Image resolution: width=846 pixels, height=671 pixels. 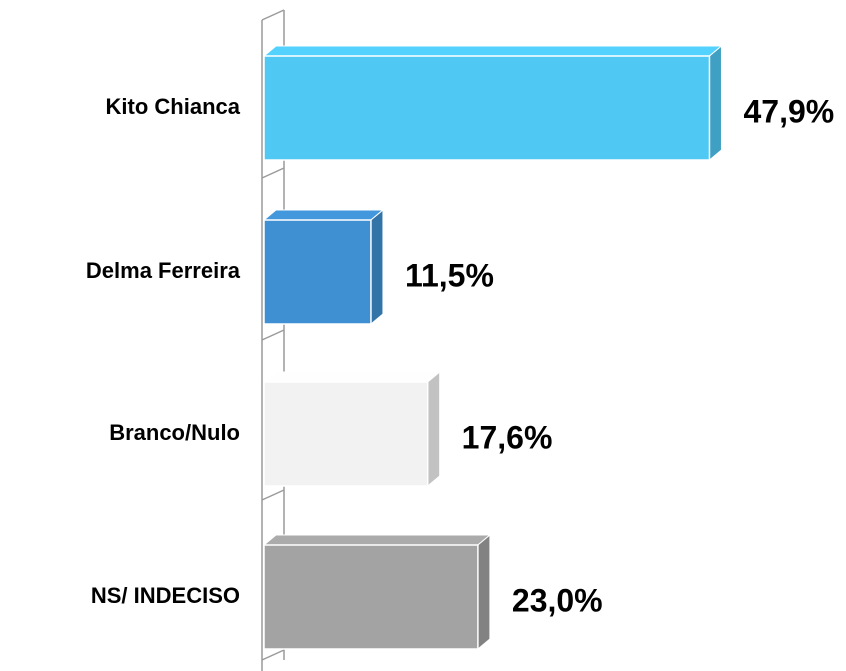 I want to click on category-label: Branco/Nulo, so click(x=174, y=432).